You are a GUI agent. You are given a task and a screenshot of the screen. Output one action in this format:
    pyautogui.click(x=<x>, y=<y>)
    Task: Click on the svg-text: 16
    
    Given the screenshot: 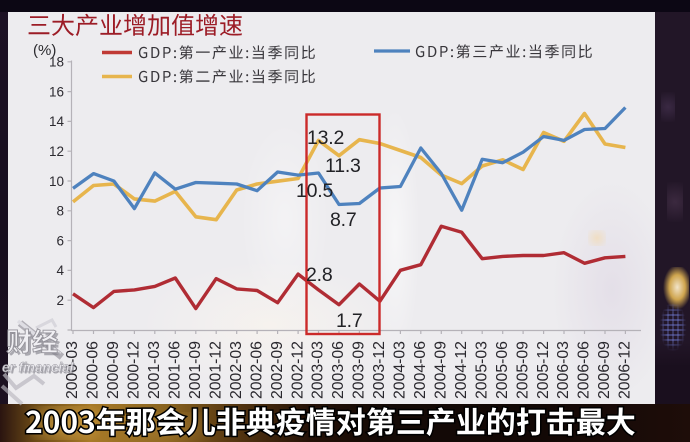 What is the action you would take?
    pyautogui.click(x=56, y=91)
    